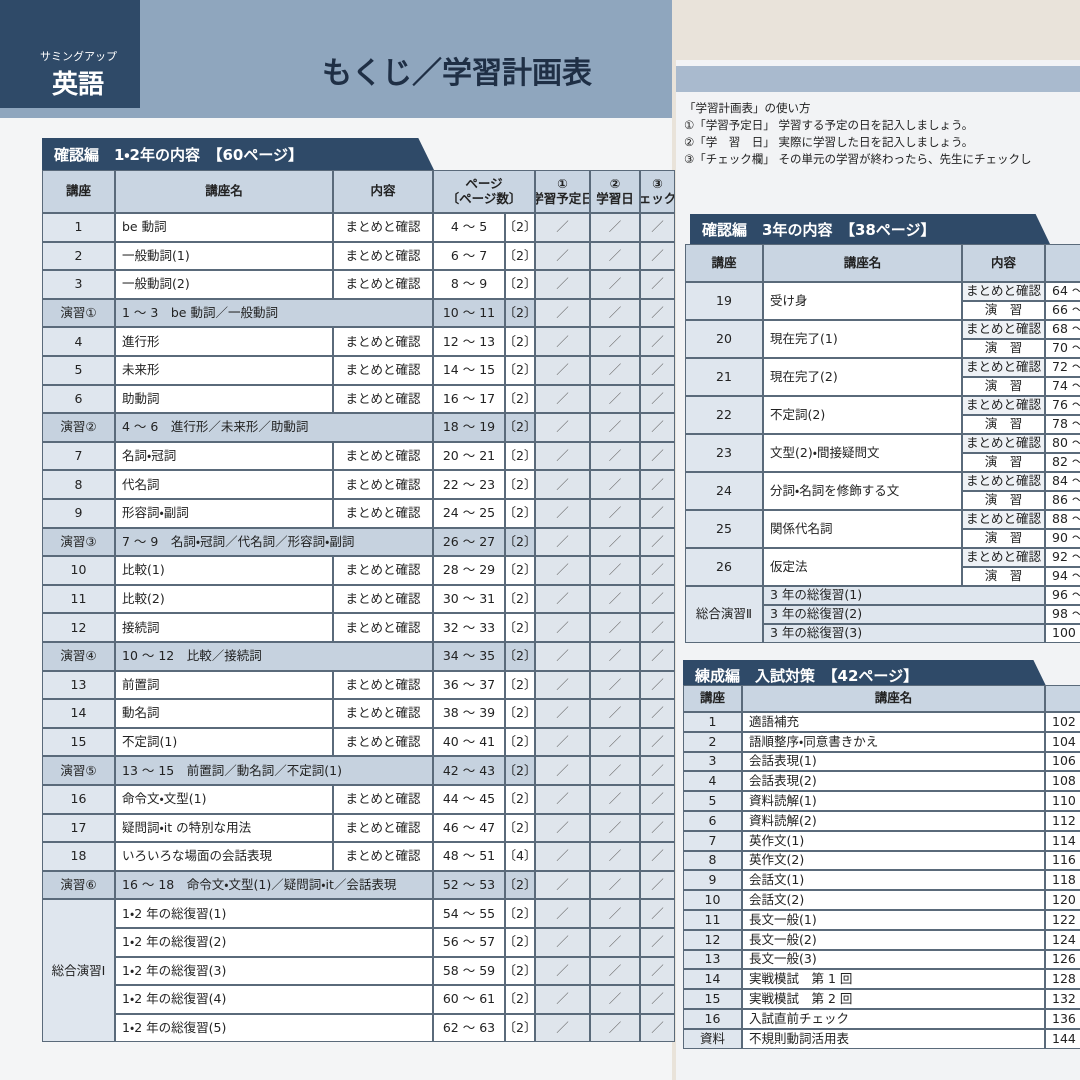 This screenshot has width=1080, height=1080. Describe the element at coordinates (893, 860) in the screenshot. I see `lecture-name: 英作文(2)` at that location.